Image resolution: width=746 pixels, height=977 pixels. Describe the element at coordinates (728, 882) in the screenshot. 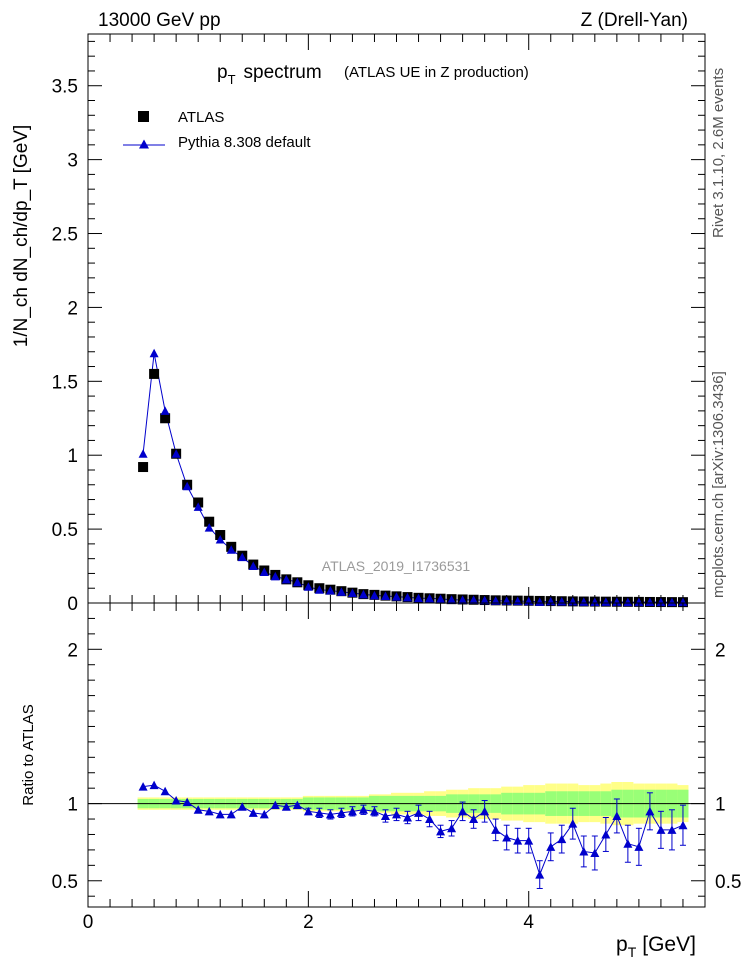

I see `ratio-ytick-label-right: 0.5` at that location.